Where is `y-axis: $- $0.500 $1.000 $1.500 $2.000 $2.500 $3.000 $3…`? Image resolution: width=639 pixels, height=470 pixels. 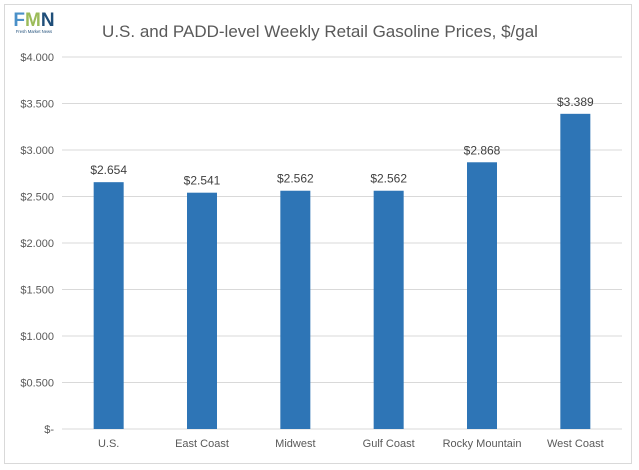
y-axis: $- $0.500 $1.000 $1.500 $2.000 $2.500 $3.000 $3… is located at coordinates (37, 244).